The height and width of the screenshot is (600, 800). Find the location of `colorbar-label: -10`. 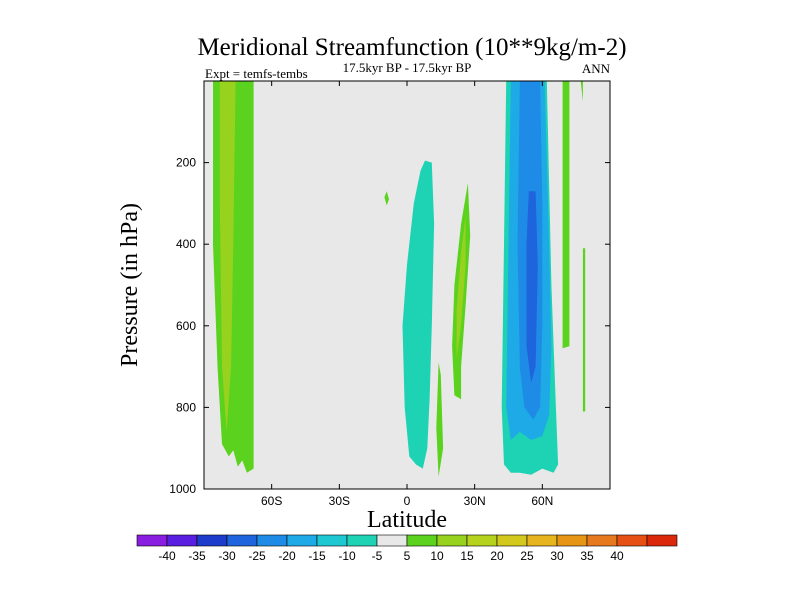

colorbar-label: -10 is located at coordinates (347, 556).